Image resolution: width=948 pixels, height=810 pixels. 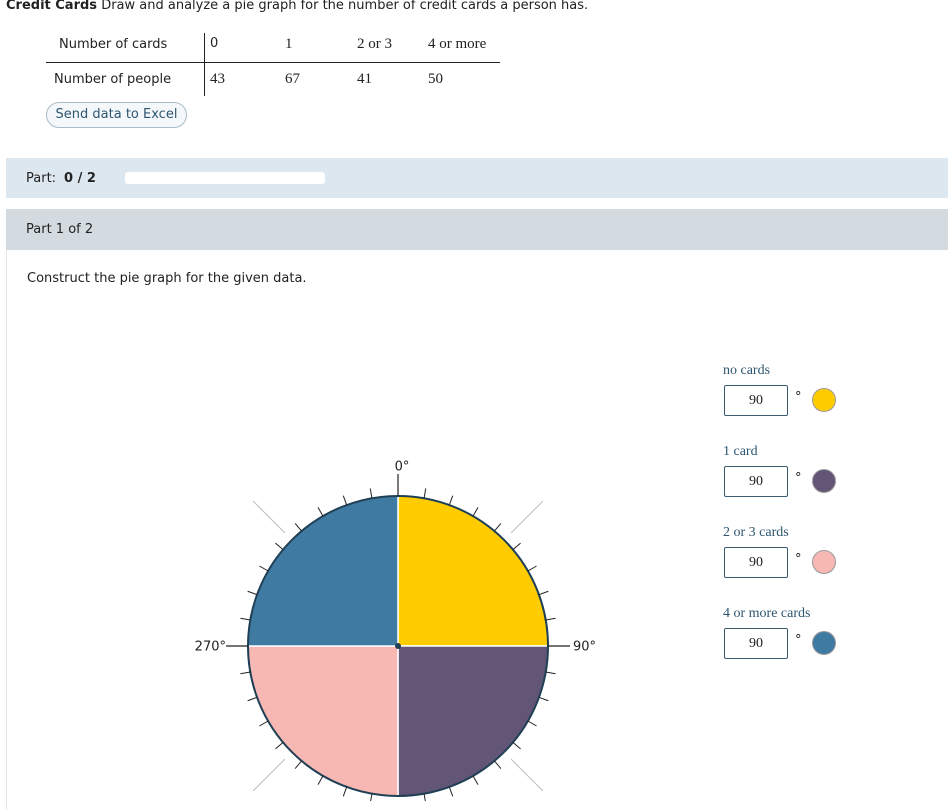 What do you see at coordinates (584, 647) in the screenshot?
I see `angle-label: 90°` at bounding box center [584, 647].